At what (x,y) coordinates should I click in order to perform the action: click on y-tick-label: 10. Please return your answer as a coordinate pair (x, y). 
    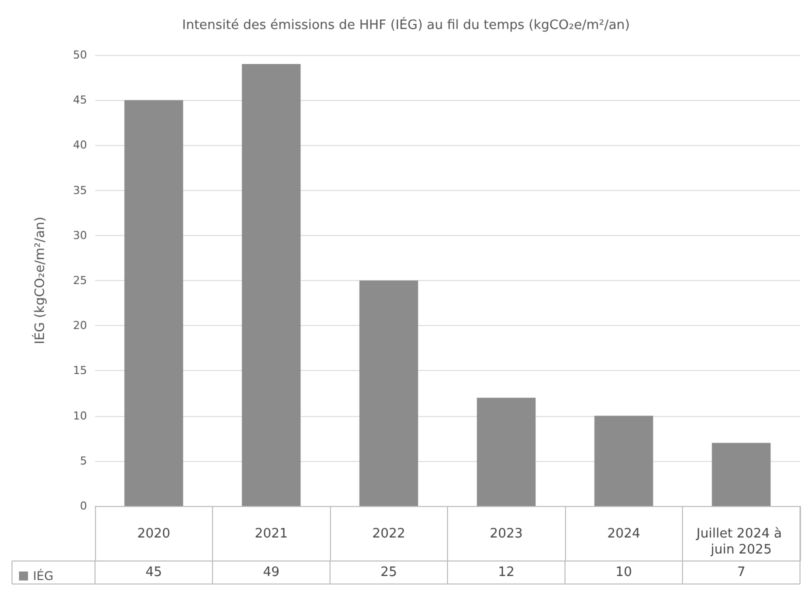
    Looking at the image, I should click on (80, 415).